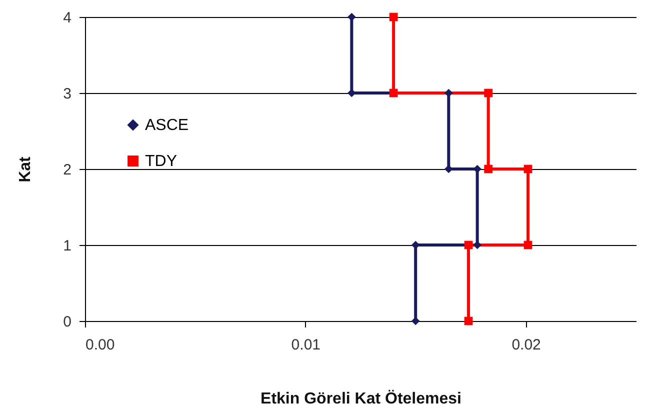 Image resolution: width=652 pixels, height=415 pixels. Describe the element at coordinates (526, 345) in the screenshot. I see `x-tick-label: 0.02` at that location.